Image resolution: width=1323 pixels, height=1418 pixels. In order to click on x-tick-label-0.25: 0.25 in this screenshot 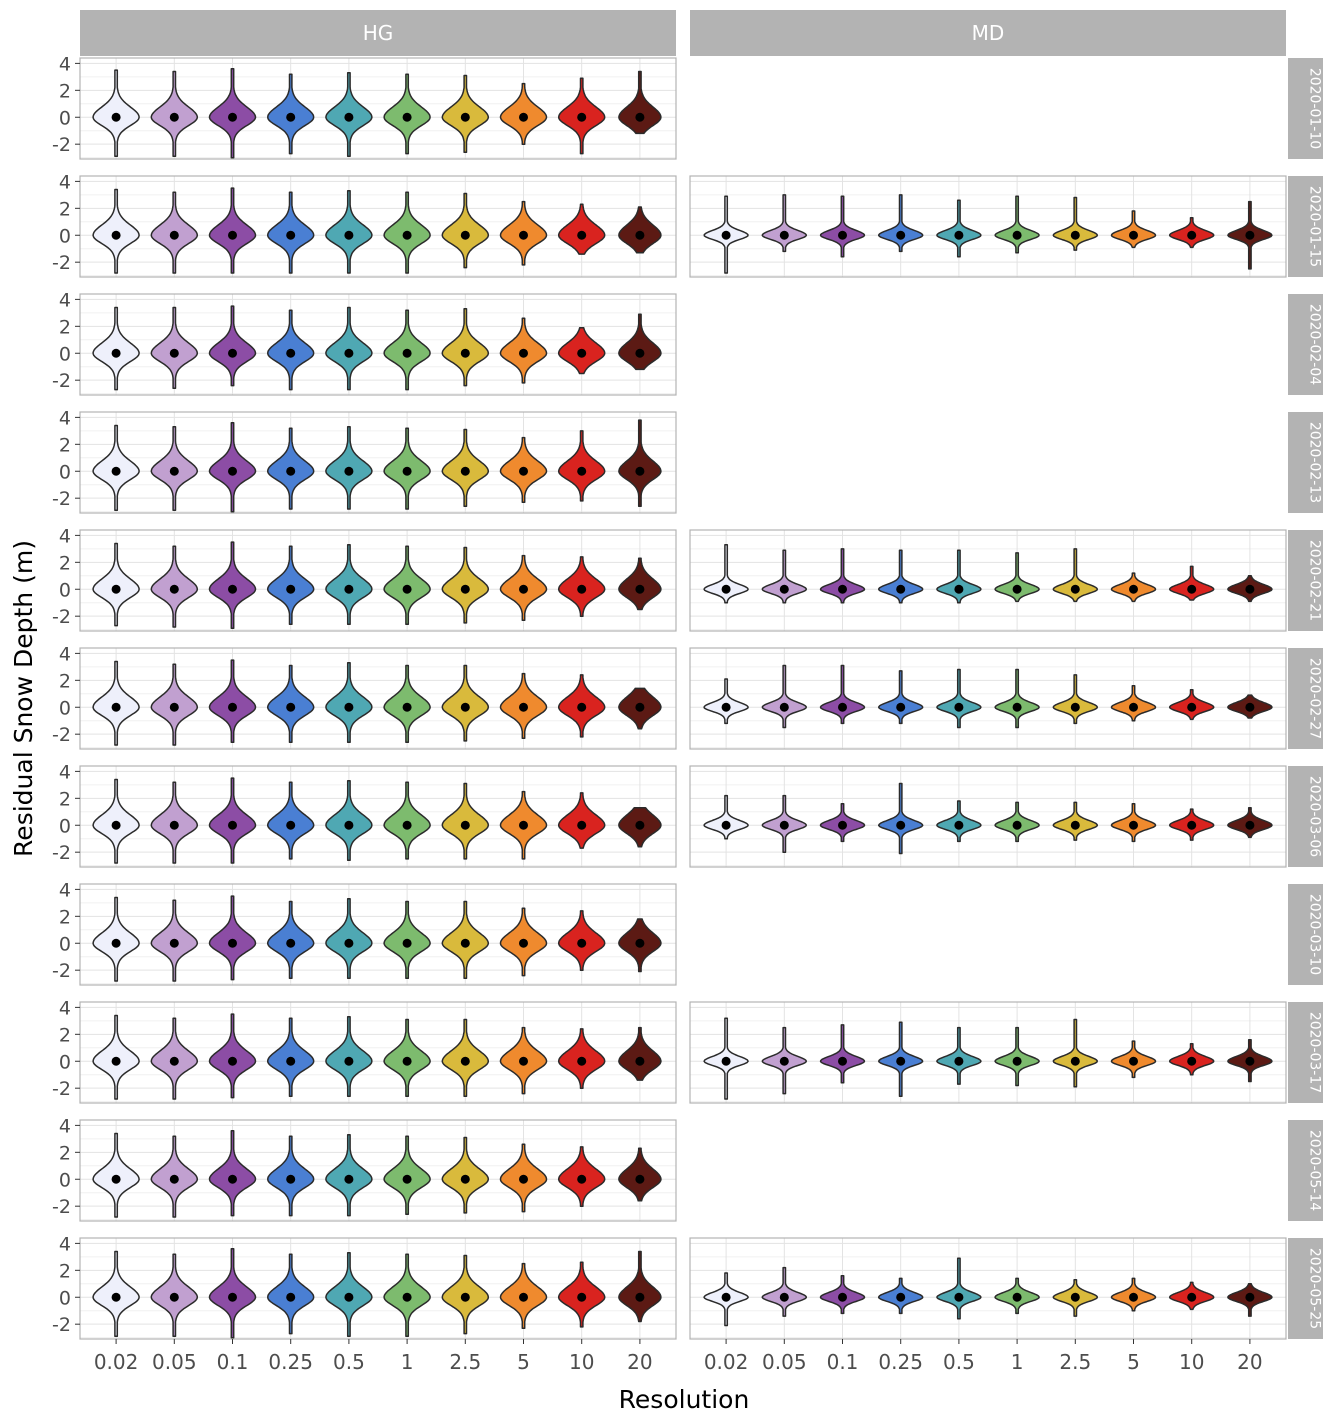, I will do `click(290, 1362)`.